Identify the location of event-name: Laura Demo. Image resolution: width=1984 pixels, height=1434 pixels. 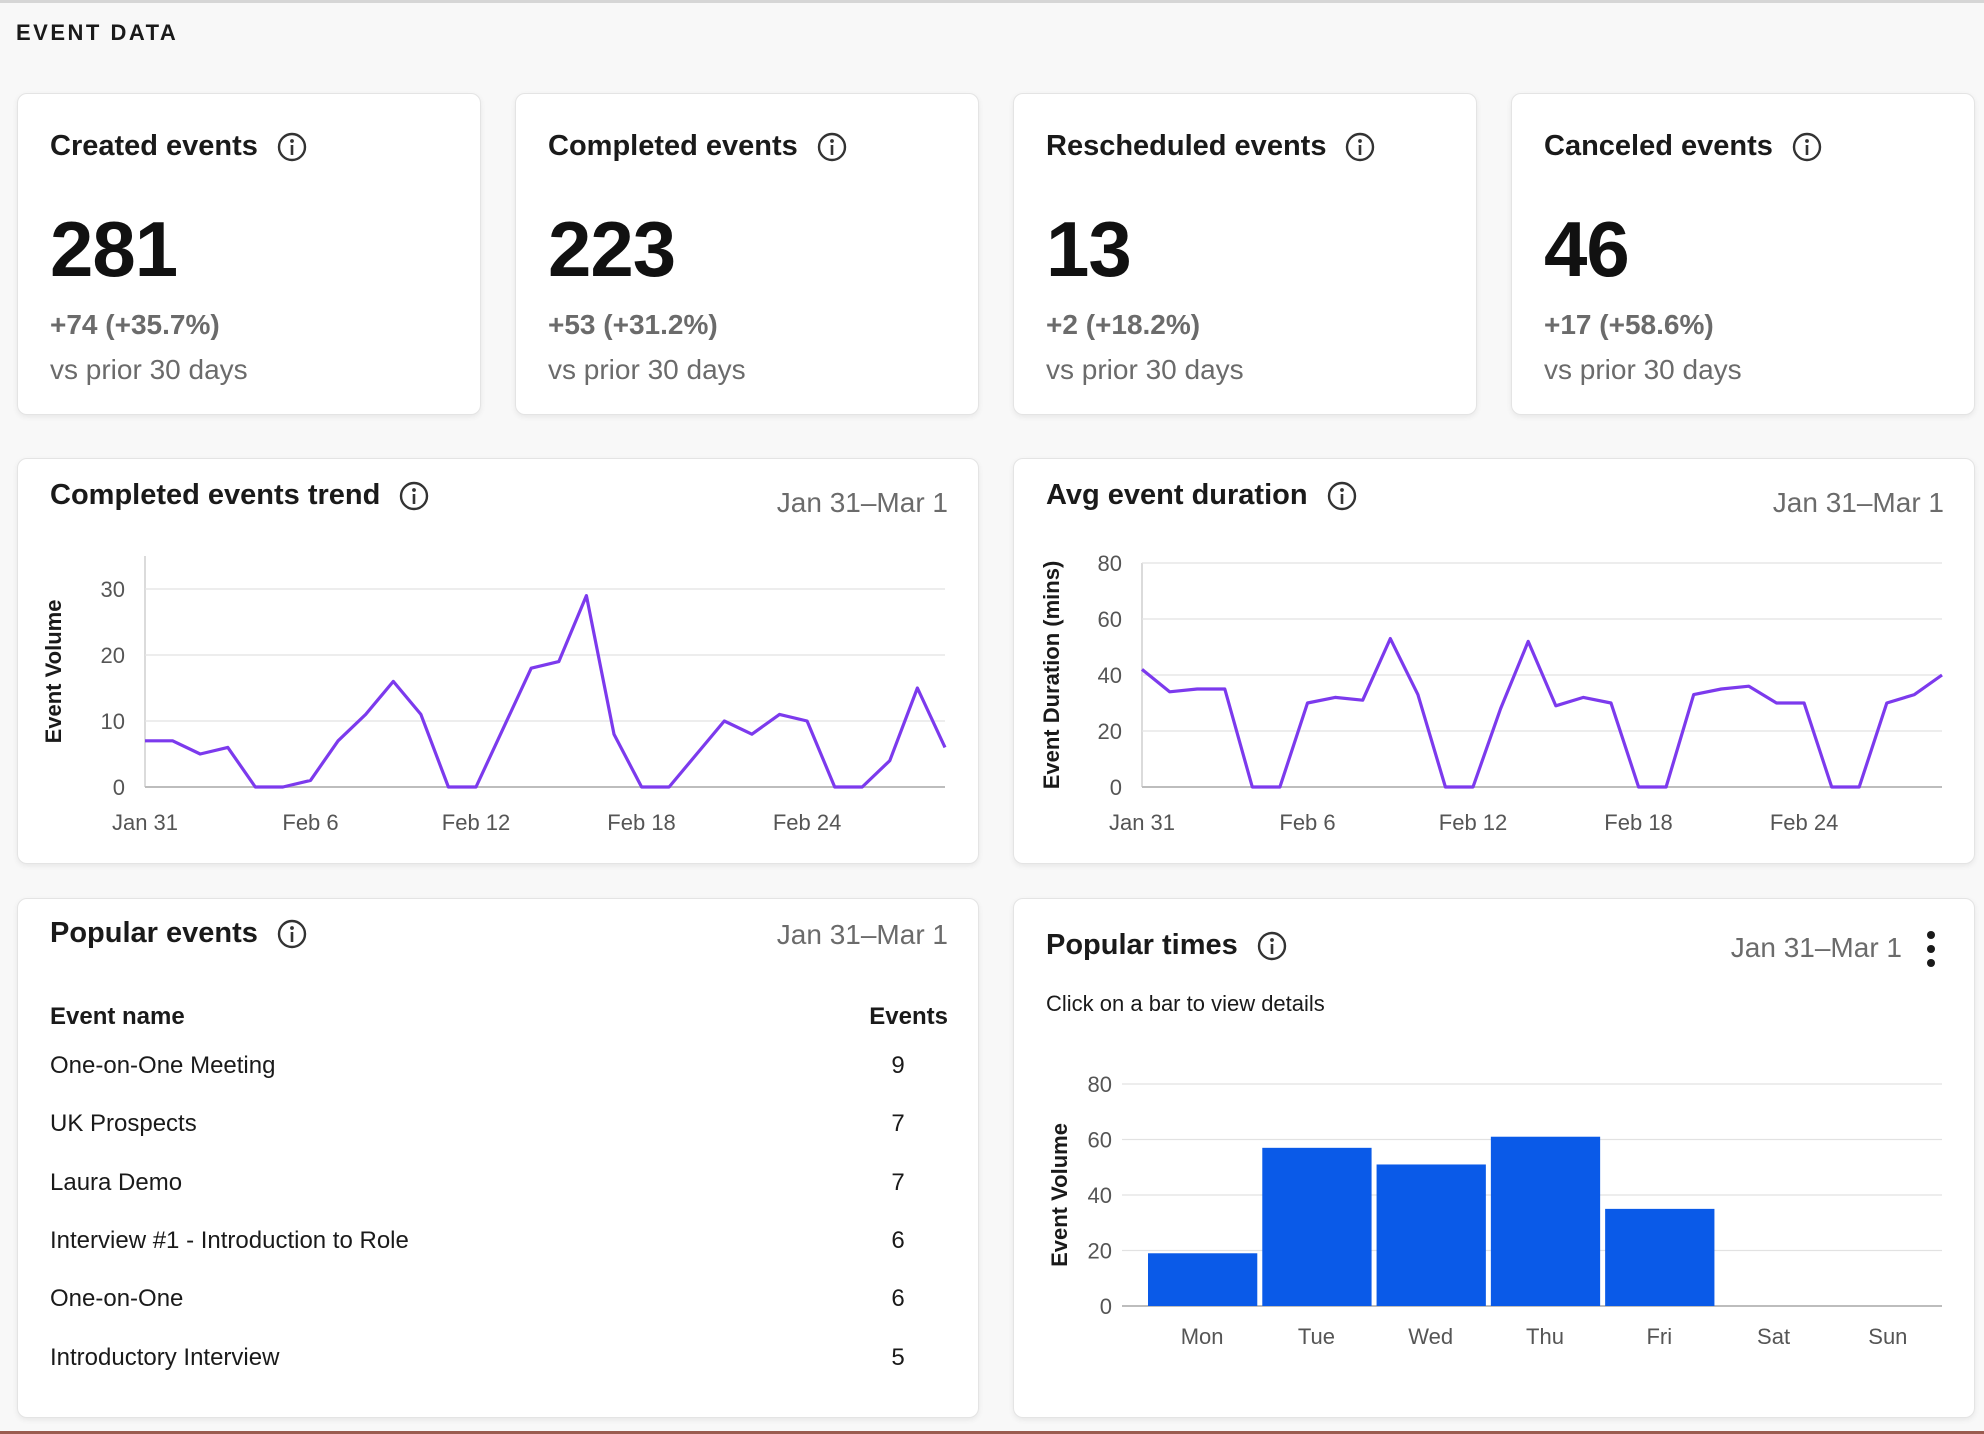
(116, 1182).